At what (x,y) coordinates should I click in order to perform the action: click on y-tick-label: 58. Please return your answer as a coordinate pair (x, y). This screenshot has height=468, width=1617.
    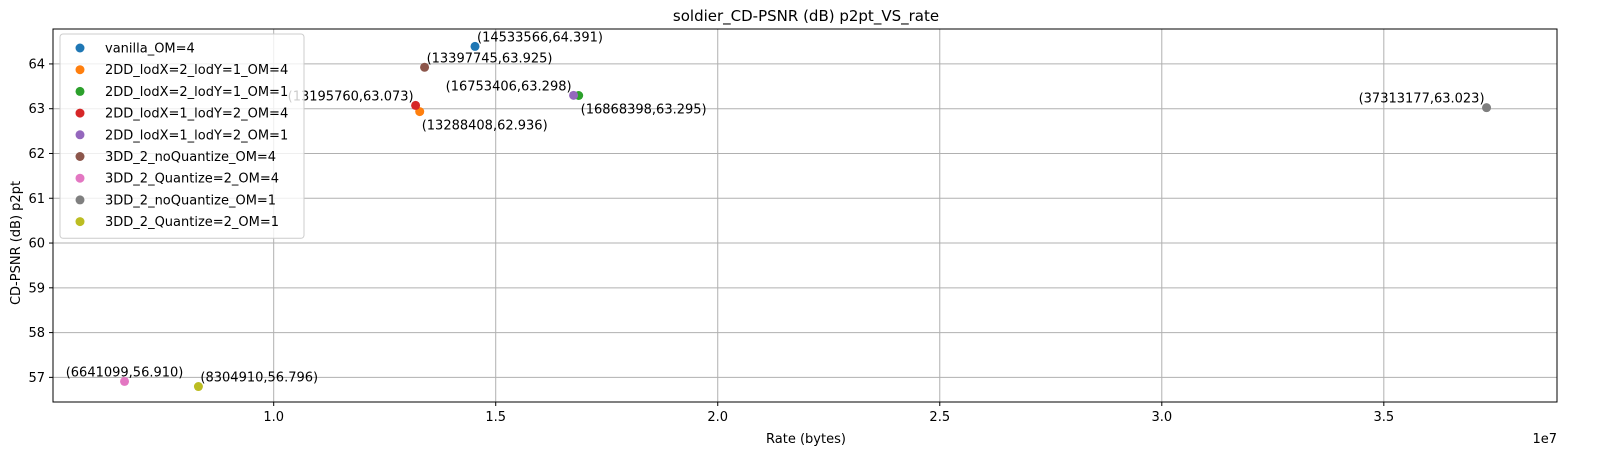
    Looking at the image, I should click on (36, 333).